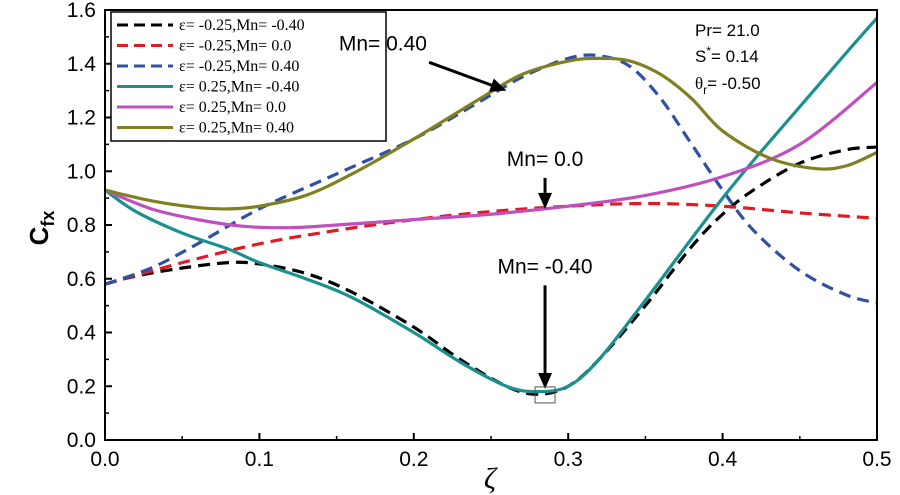 The width and height of the screenshot is (900, 495). What do you see at coordinates (81, 386) in the screenshot?
I see `y-tick-label: 0.2` at bounding box center [81, 386].